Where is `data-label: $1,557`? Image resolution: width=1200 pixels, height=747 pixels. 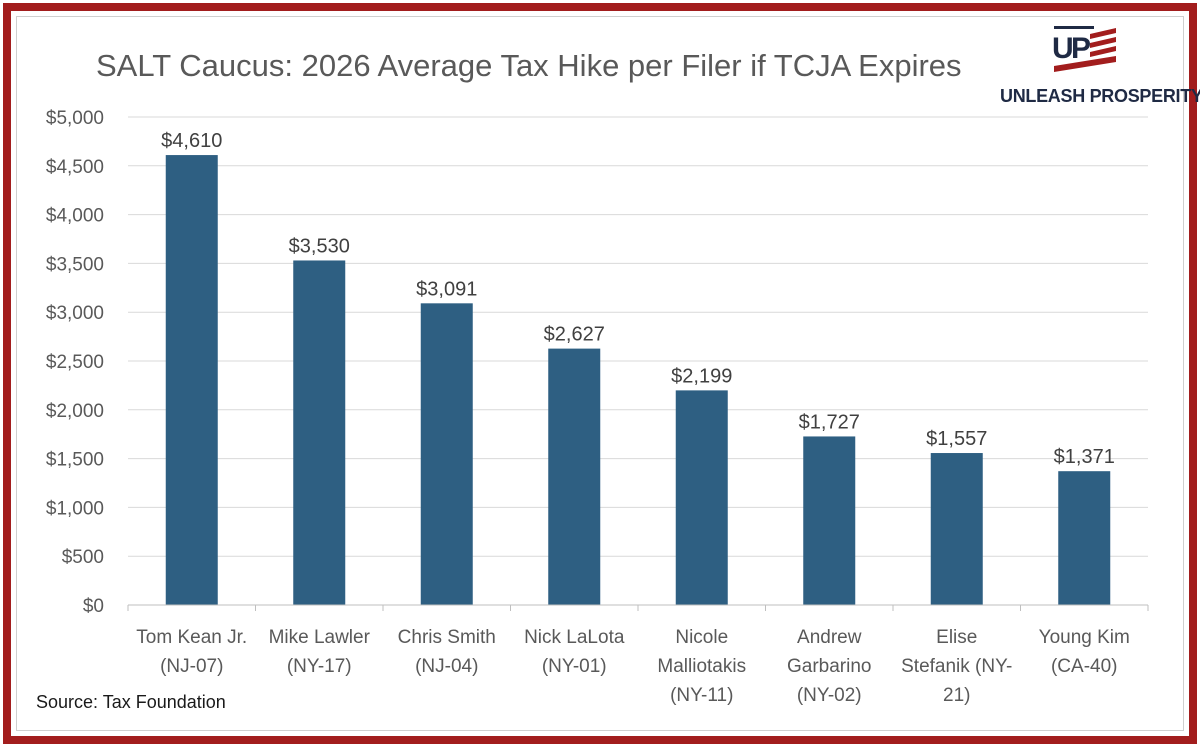
data-label: $1,557 is located at coordinates (956, 439).